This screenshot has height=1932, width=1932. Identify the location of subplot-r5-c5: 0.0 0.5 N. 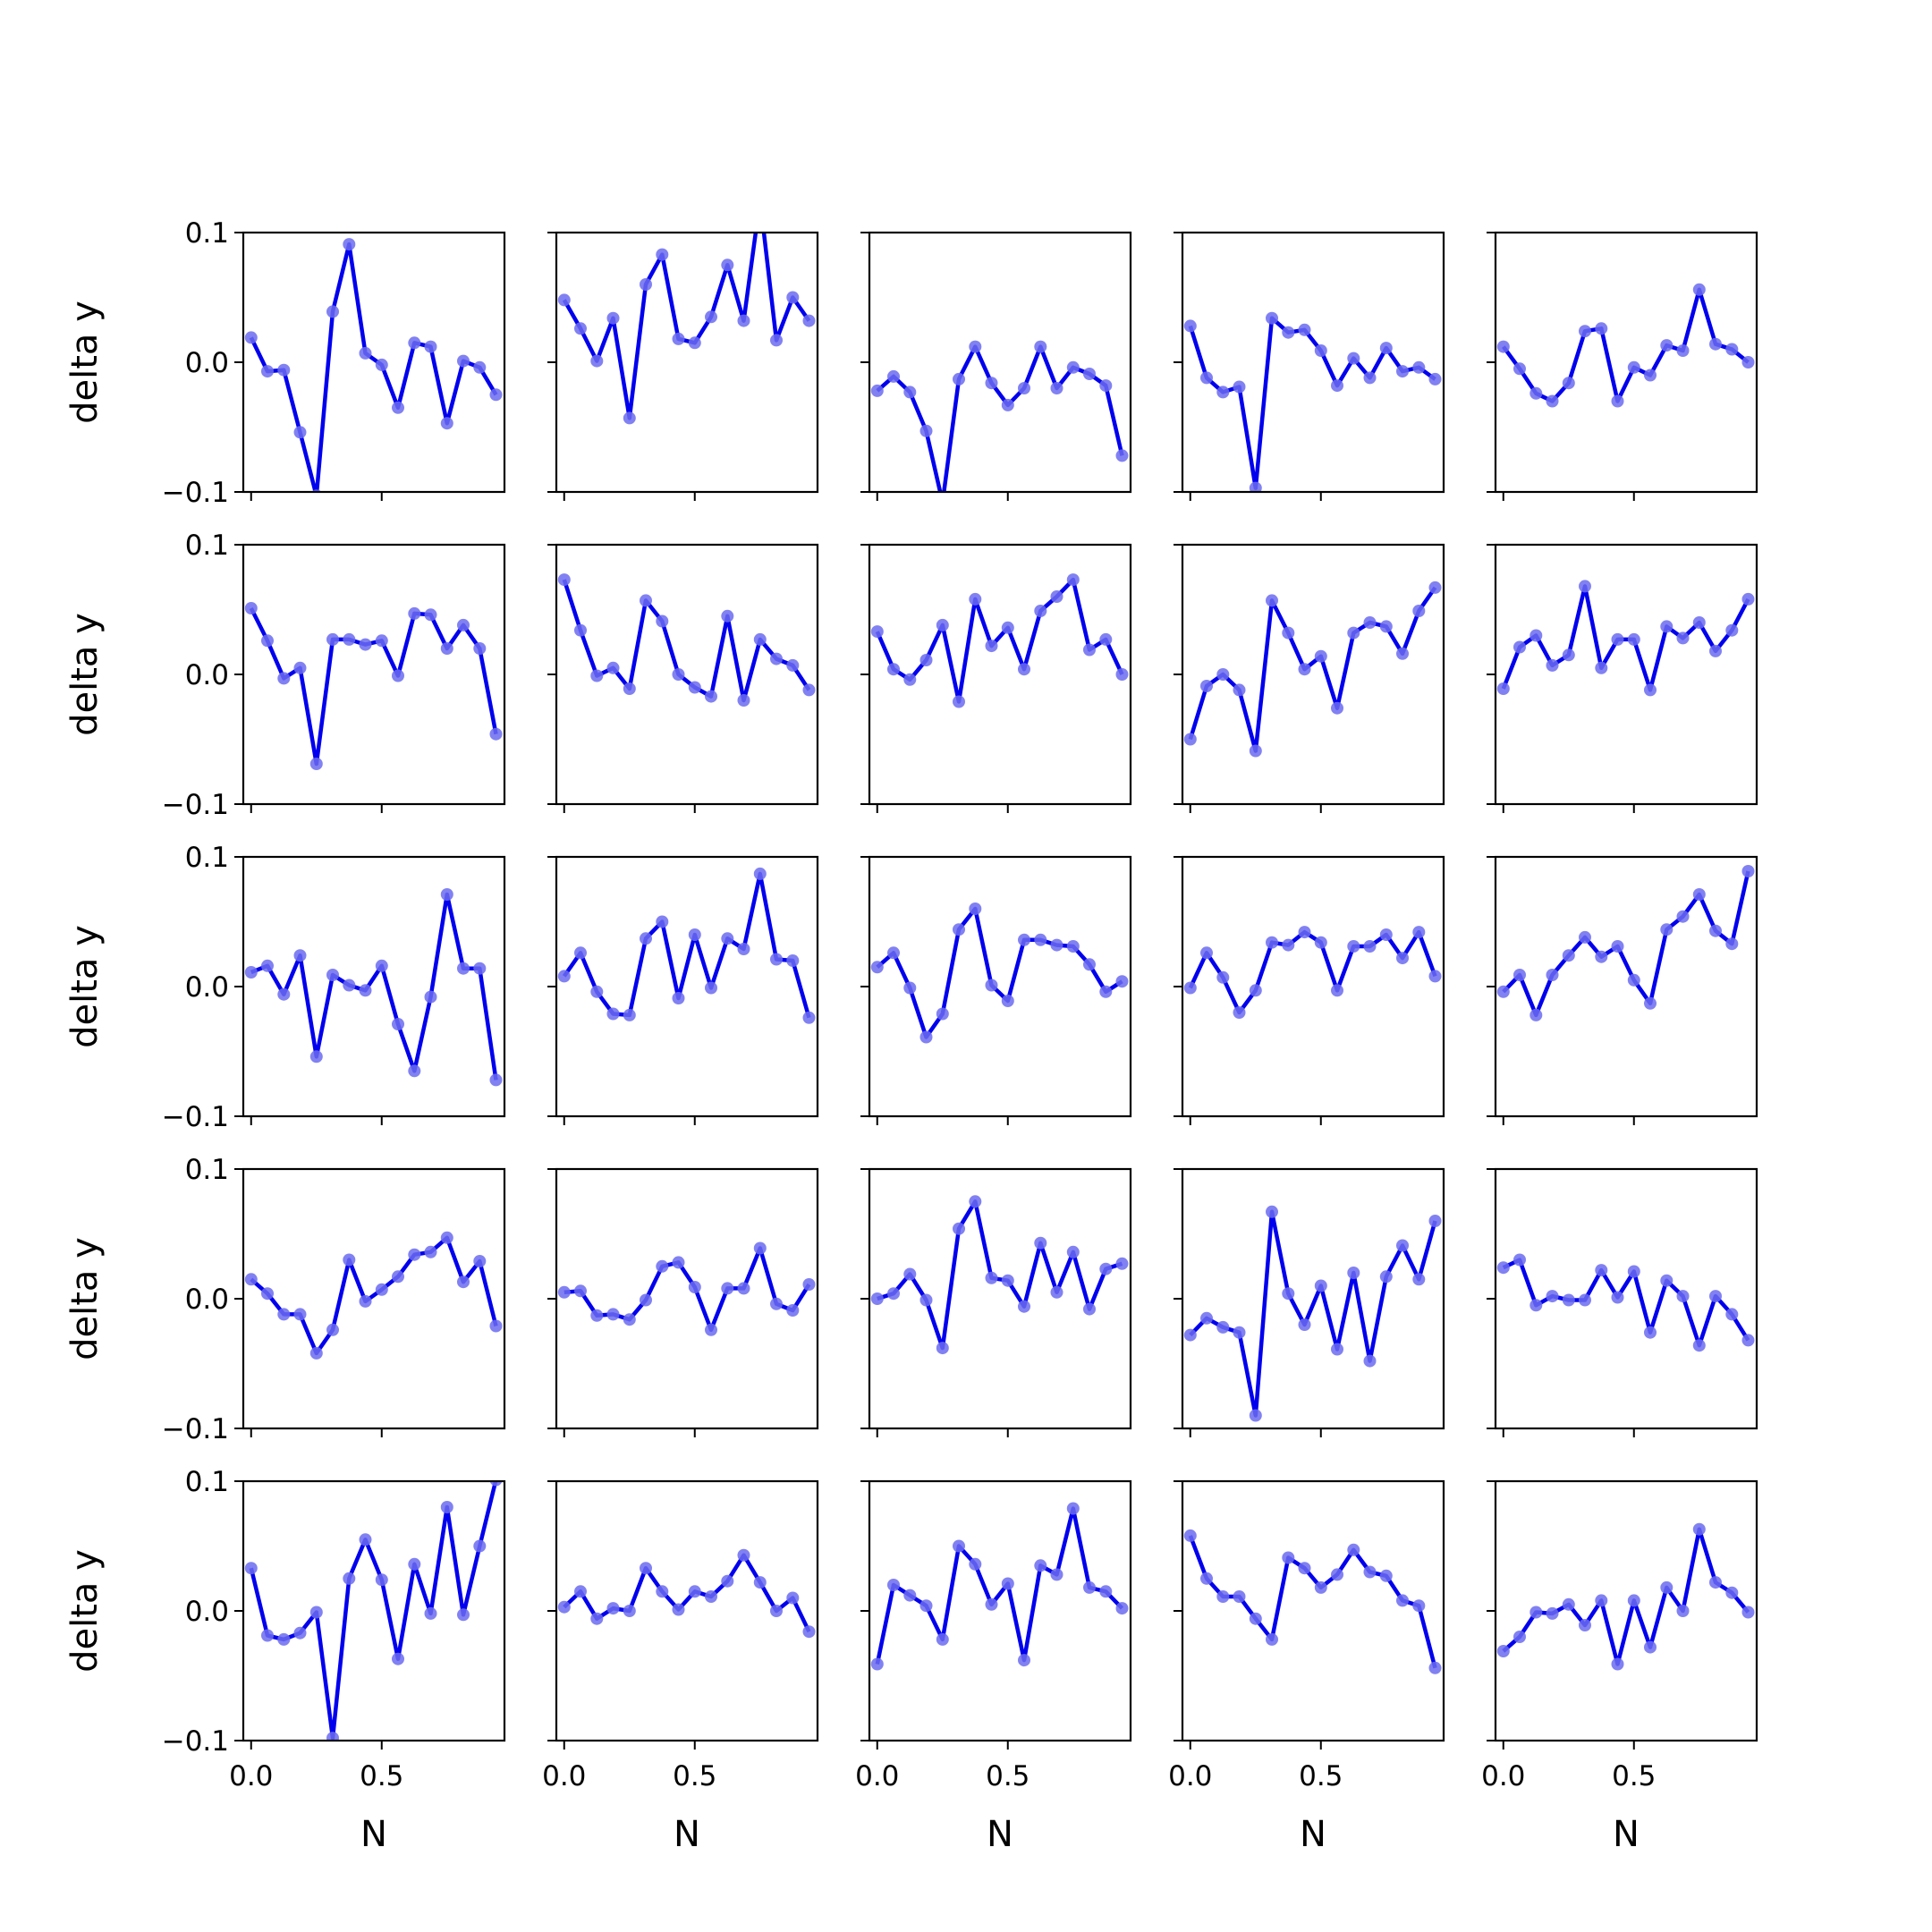
(1619, 1667).